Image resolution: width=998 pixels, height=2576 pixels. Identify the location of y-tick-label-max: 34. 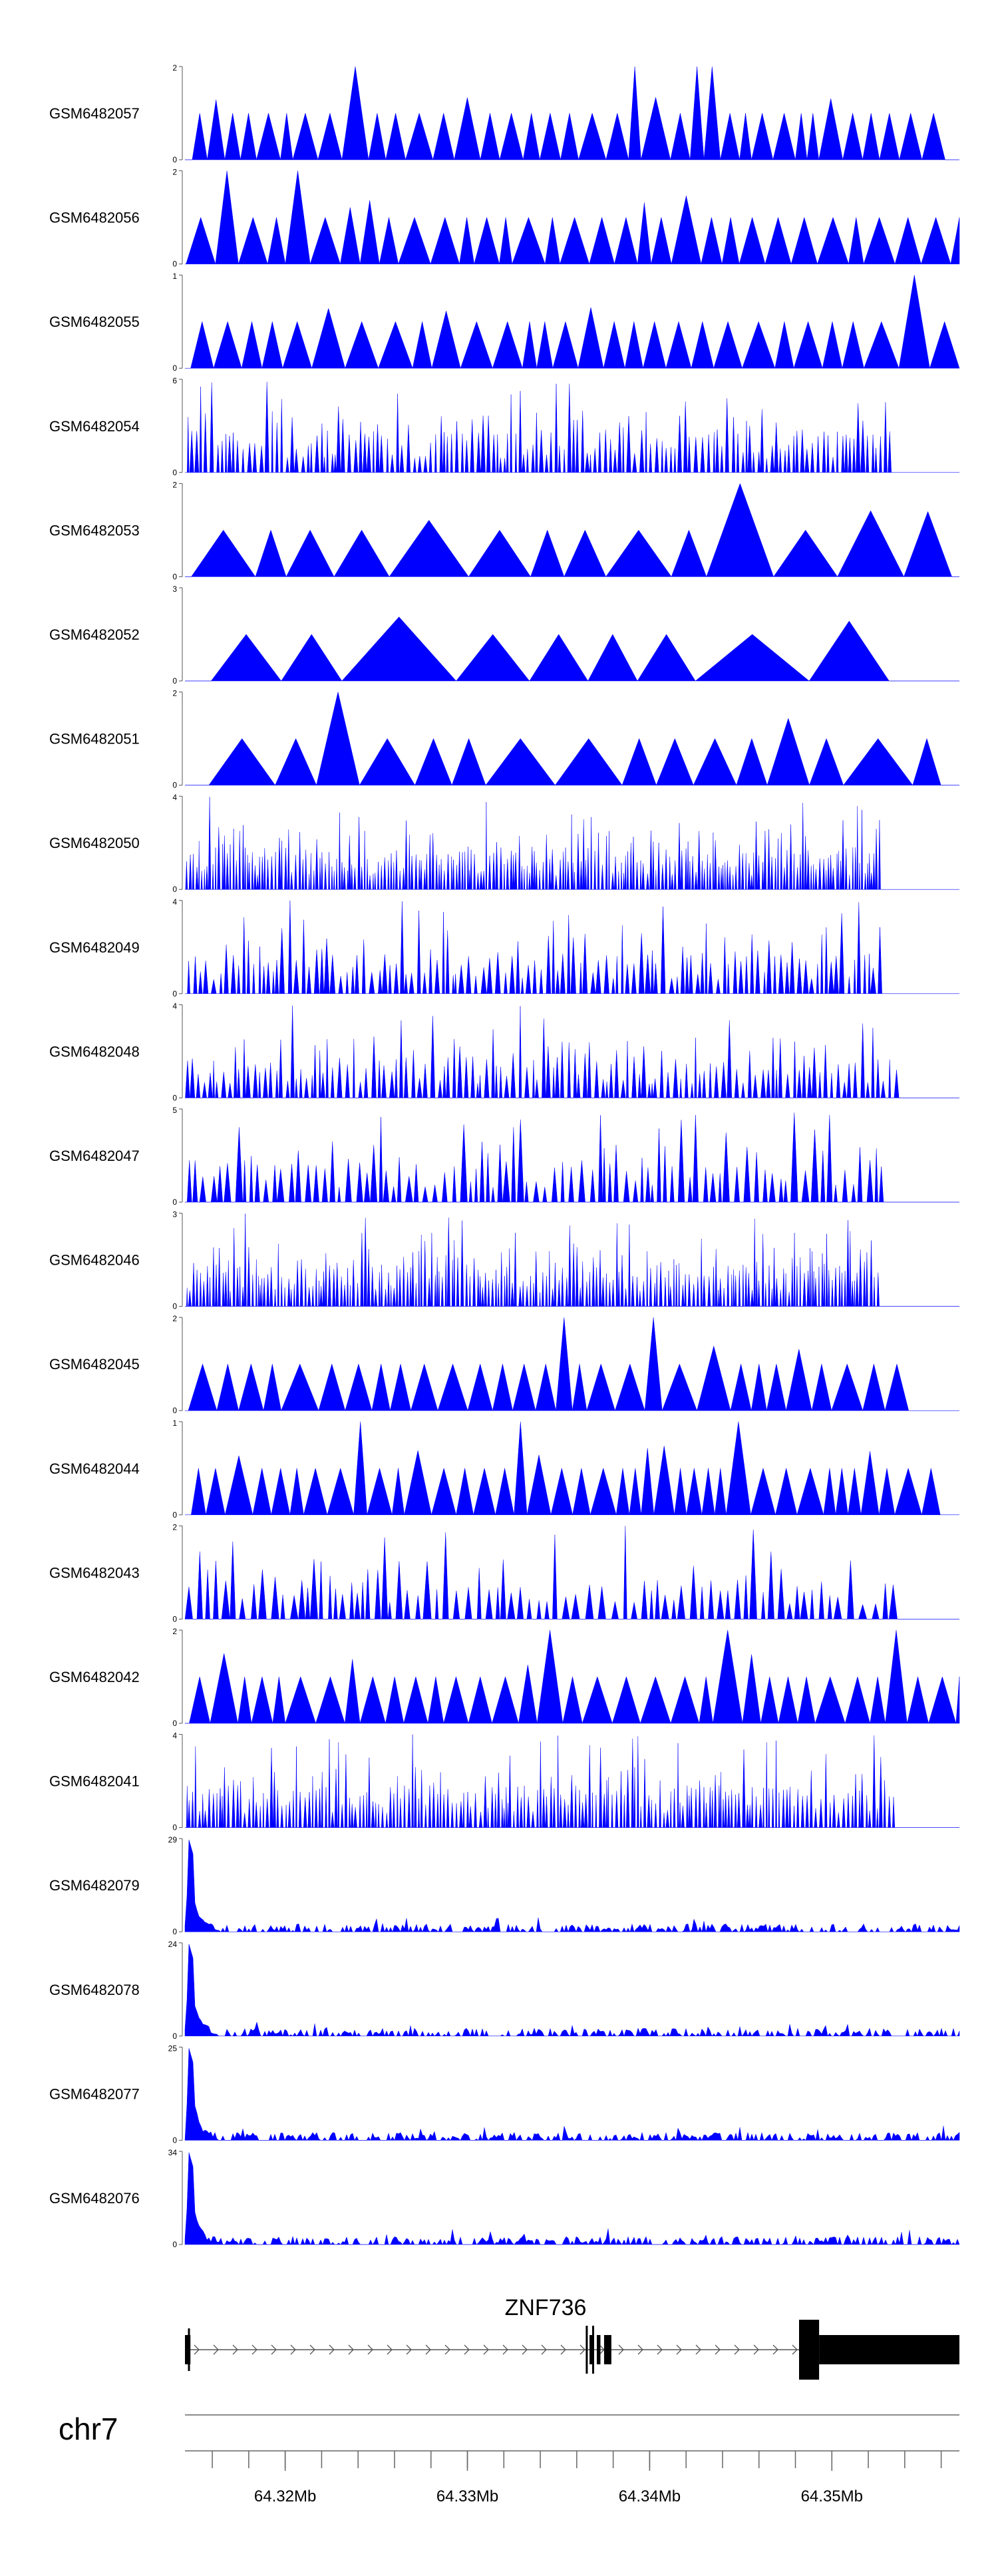
(173, 2152).